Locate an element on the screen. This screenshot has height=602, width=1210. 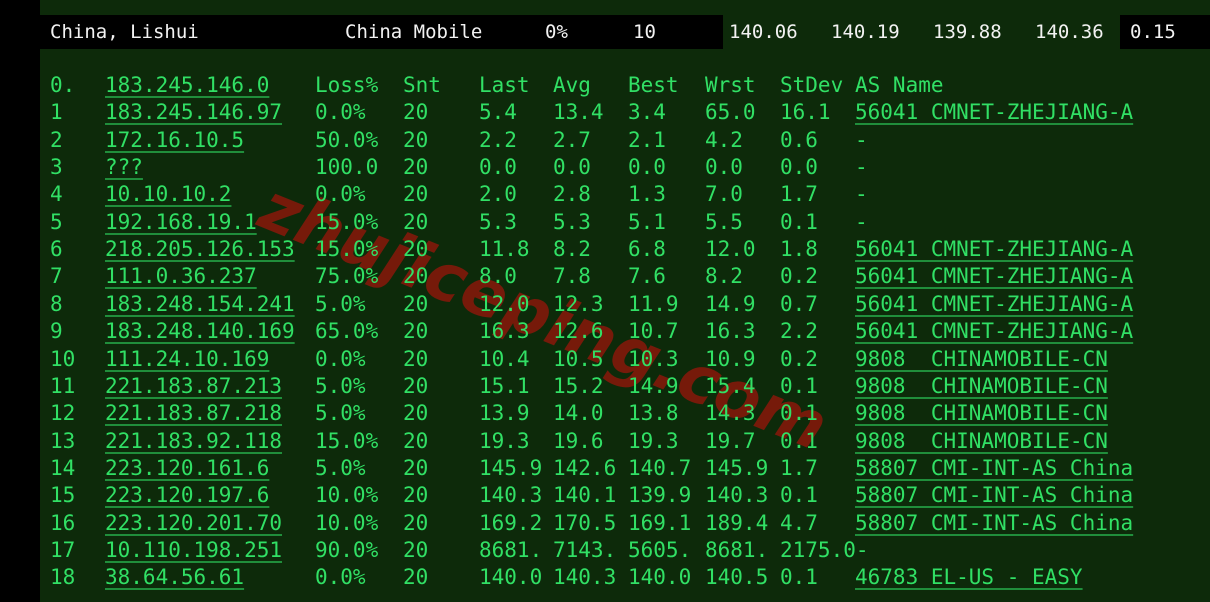
ip-address-link: 183.248.140.169 is located at coordinates (200, 331).